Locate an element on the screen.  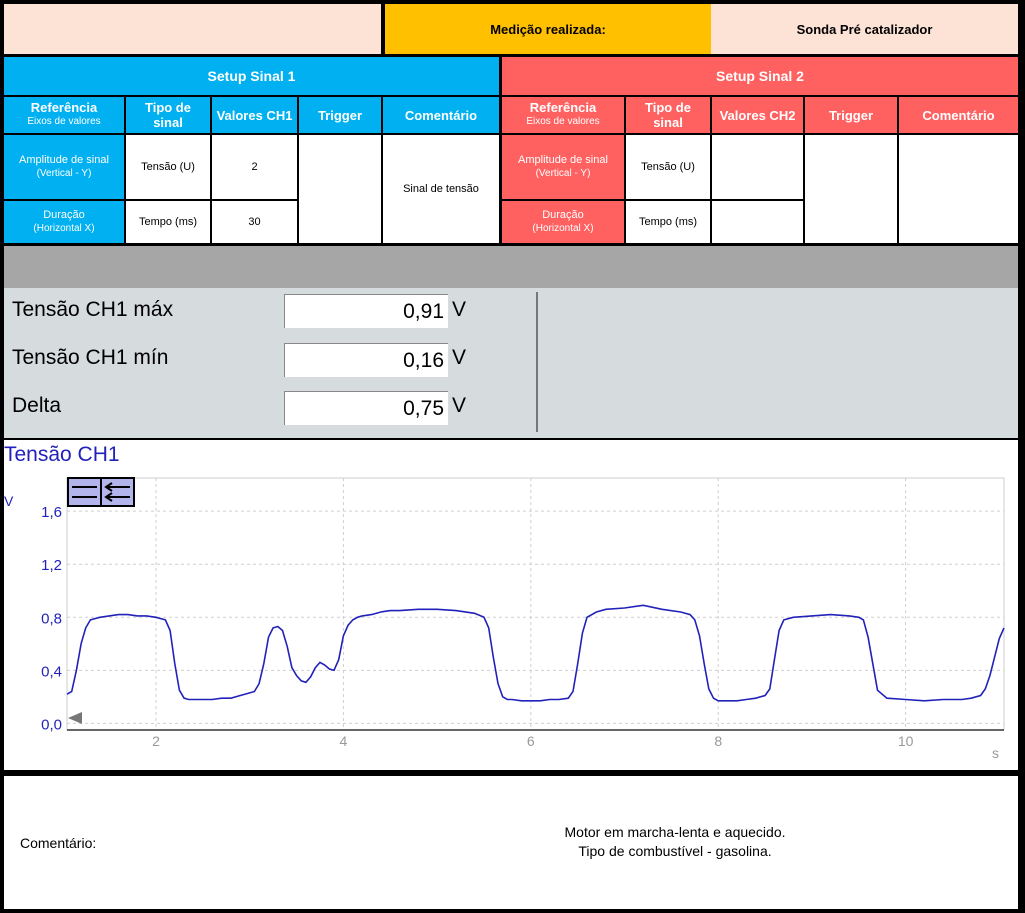
setup1-amplitude-tipo: Tensão (U) is located at coordinates (168, 167).